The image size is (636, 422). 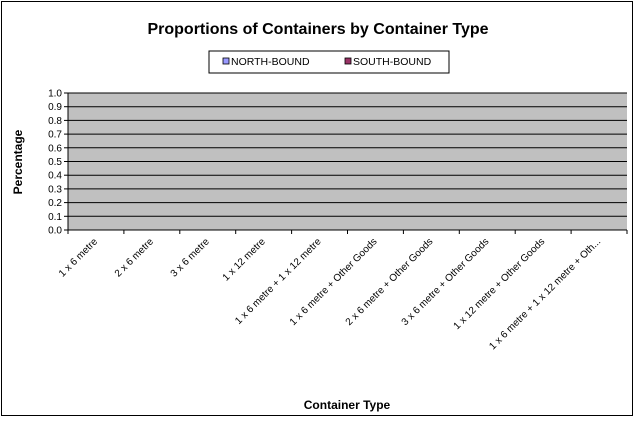 What do you see at coordinates (55, 107) in the screenshot?
I see `y-tick-label: 0.9` at bounding box center [55, 107].